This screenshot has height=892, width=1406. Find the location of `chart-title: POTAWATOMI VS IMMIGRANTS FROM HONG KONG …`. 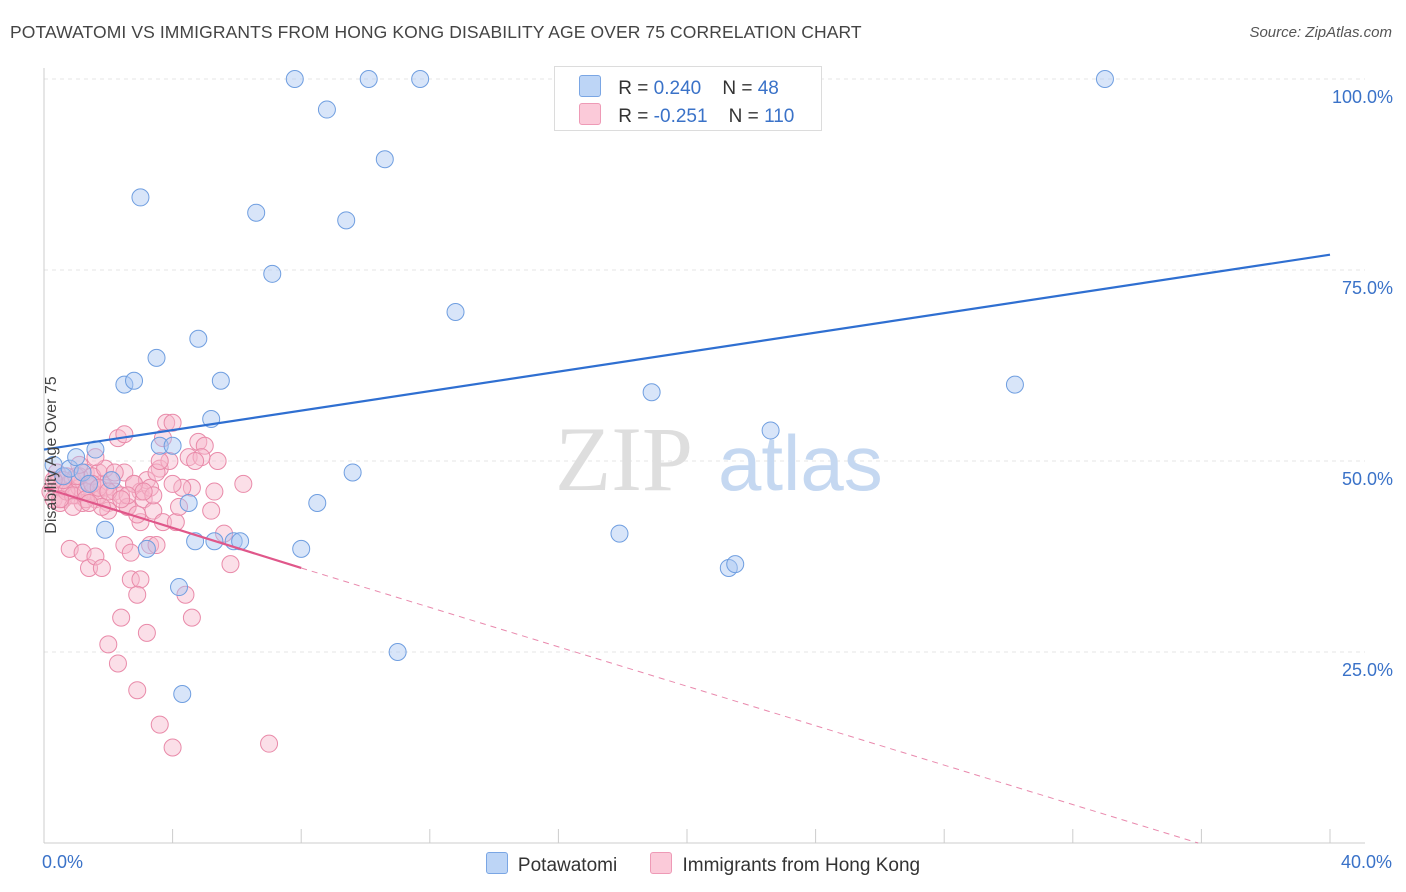

chart-title: POTAWATOMI VS IMMIGRANTS FROM HONG KONG … is located at coordinates (436, 32).